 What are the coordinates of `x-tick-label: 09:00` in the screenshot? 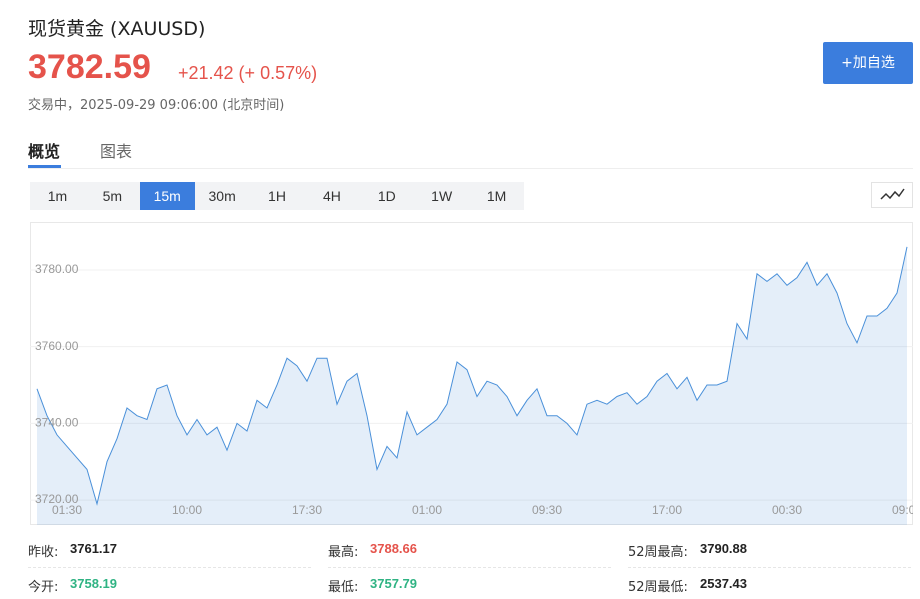 It's located at (902, 510).